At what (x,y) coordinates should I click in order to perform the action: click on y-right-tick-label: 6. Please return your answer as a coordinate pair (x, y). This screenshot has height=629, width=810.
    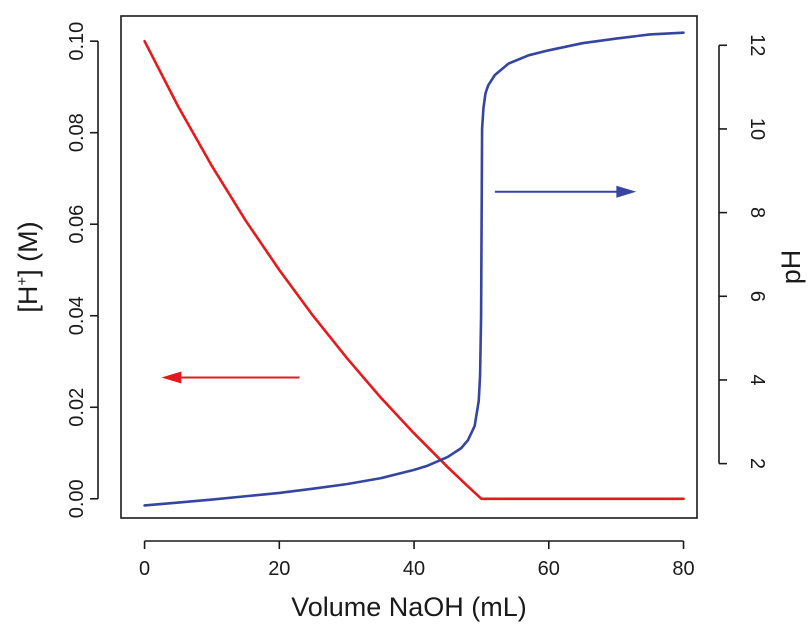
    Looking at the image, I should click on (757, 296).